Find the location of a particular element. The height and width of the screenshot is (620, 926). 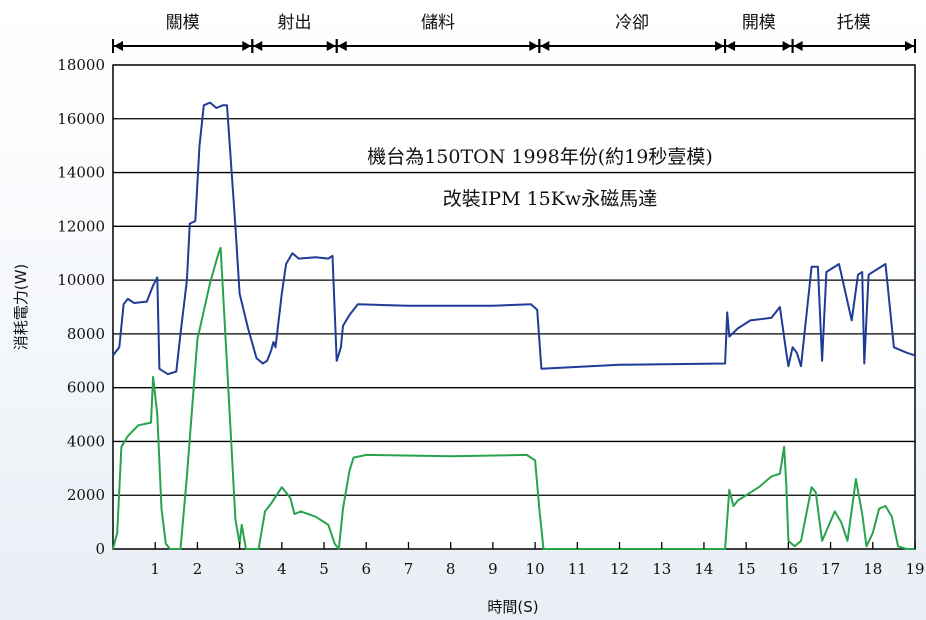

phase-label: 冷卻 is located at coordinates (632, 23).